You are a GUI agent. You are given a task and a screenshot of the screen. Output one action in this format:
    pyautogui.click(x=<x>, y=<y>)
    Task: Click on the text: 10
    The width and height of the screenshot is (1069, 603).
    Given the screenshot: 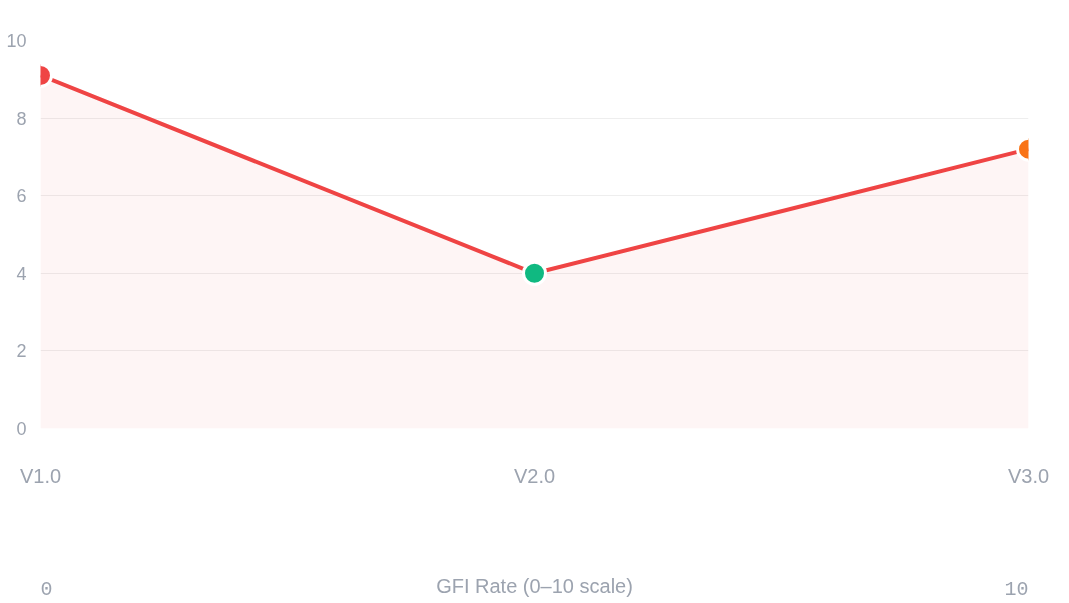 What is the action you would take?
    pyautogui.click(x=1016, y=589)
    